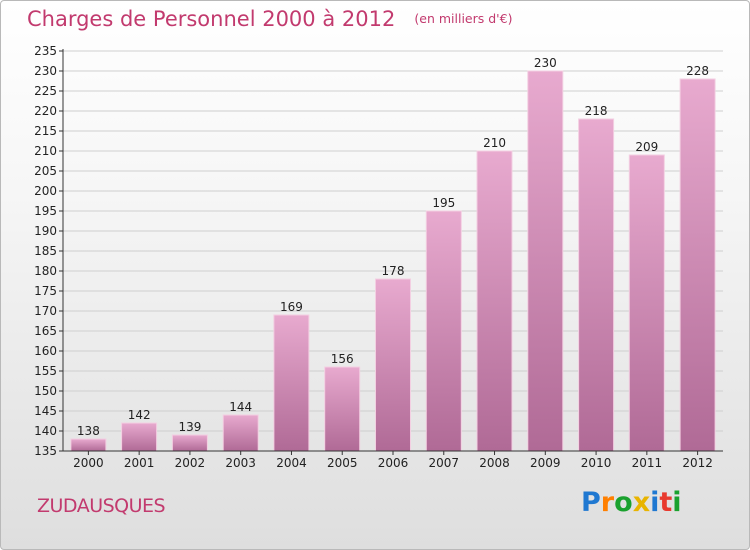 The image size is (750, 550). I want to click on y-tick-label: 235, so click(45, 51).